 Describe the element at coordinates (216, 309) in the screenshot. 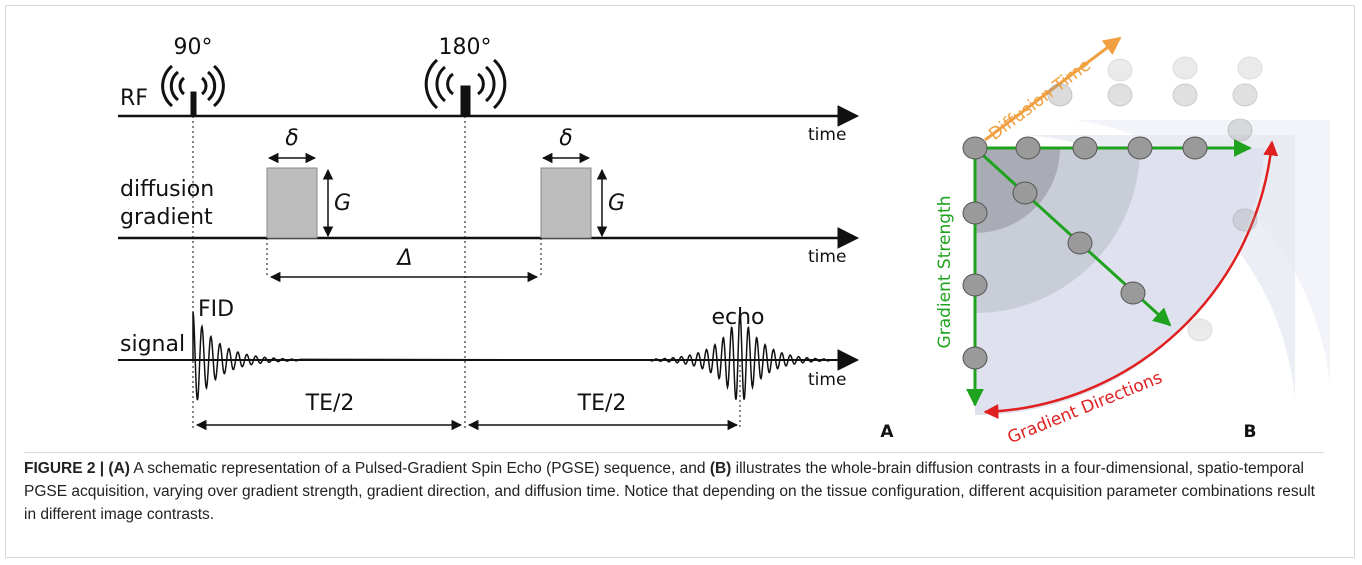

I see `fid-label: FID` at that location.